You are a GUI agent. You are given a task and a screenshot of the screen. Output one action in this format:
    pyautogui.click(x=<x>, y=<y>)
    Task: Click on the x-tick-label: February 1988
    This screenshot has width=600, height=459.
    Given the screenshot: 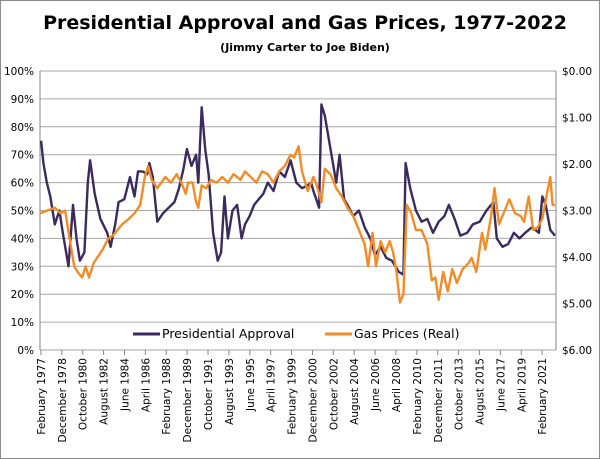 What is the action you would take?
    pyautogui.click(x=167, y=396)
    